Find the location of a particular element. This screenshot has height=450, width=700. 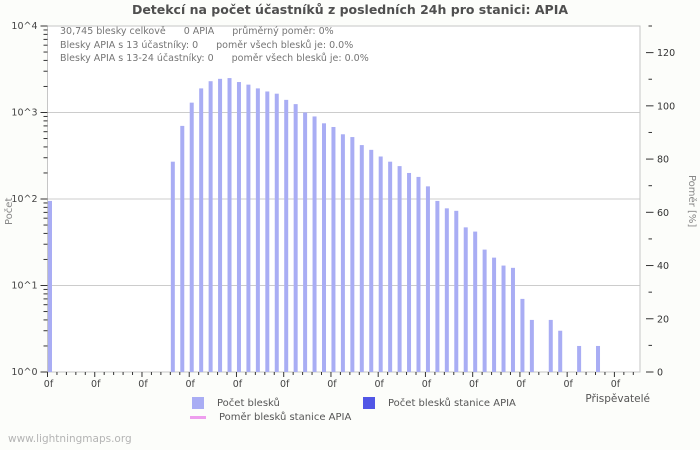

legend-label-station-ratio: Poměr blesků stanice APIA is located at coordinates (285, 417).